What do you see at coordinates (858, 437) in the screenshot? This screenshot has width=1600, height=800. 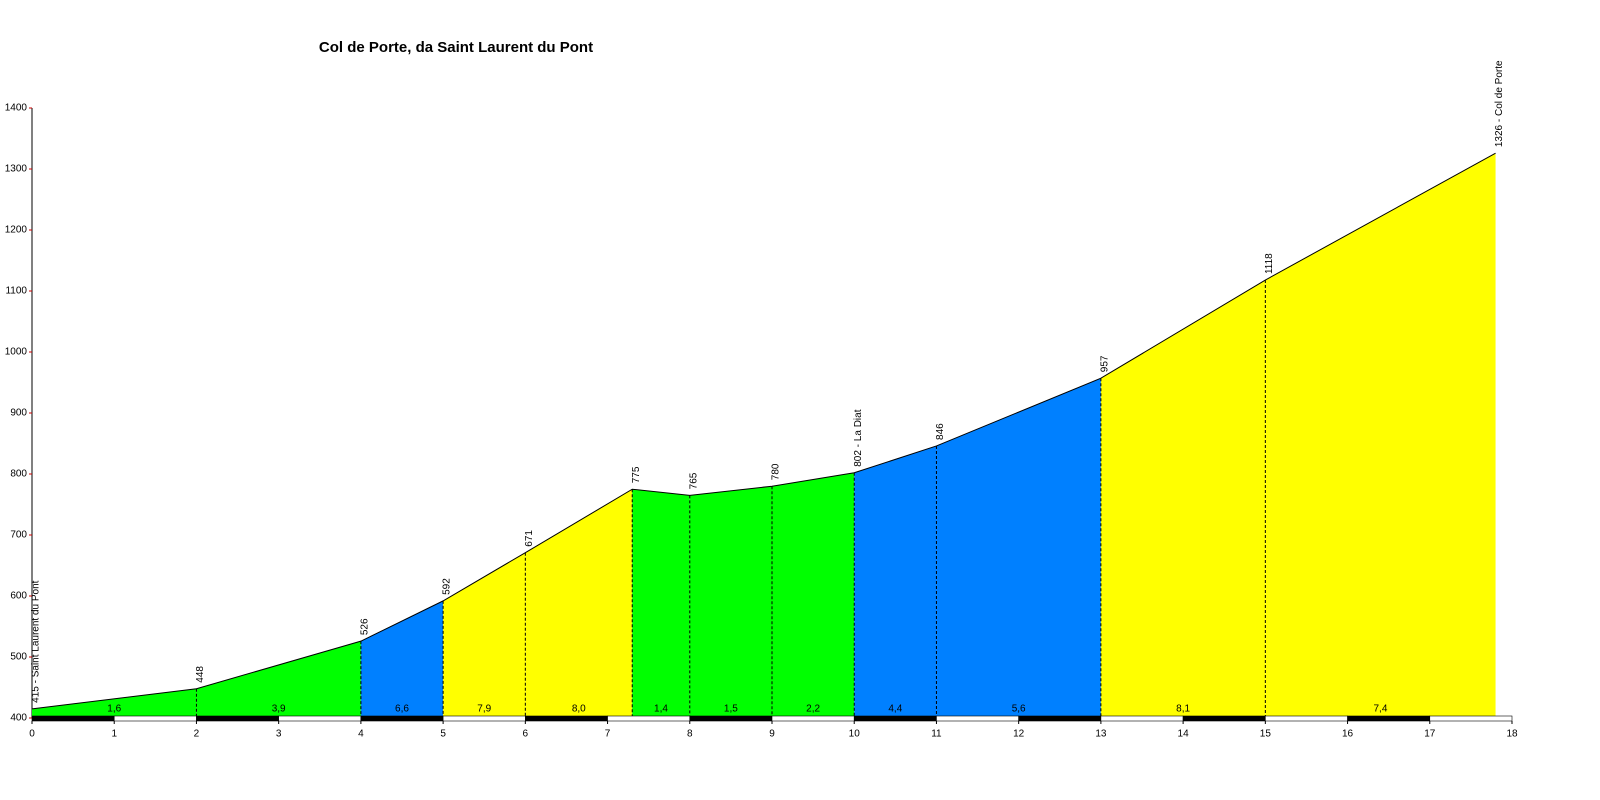 I see `elevation-label: 802 - La Diat` at bounding box center [858, 437].